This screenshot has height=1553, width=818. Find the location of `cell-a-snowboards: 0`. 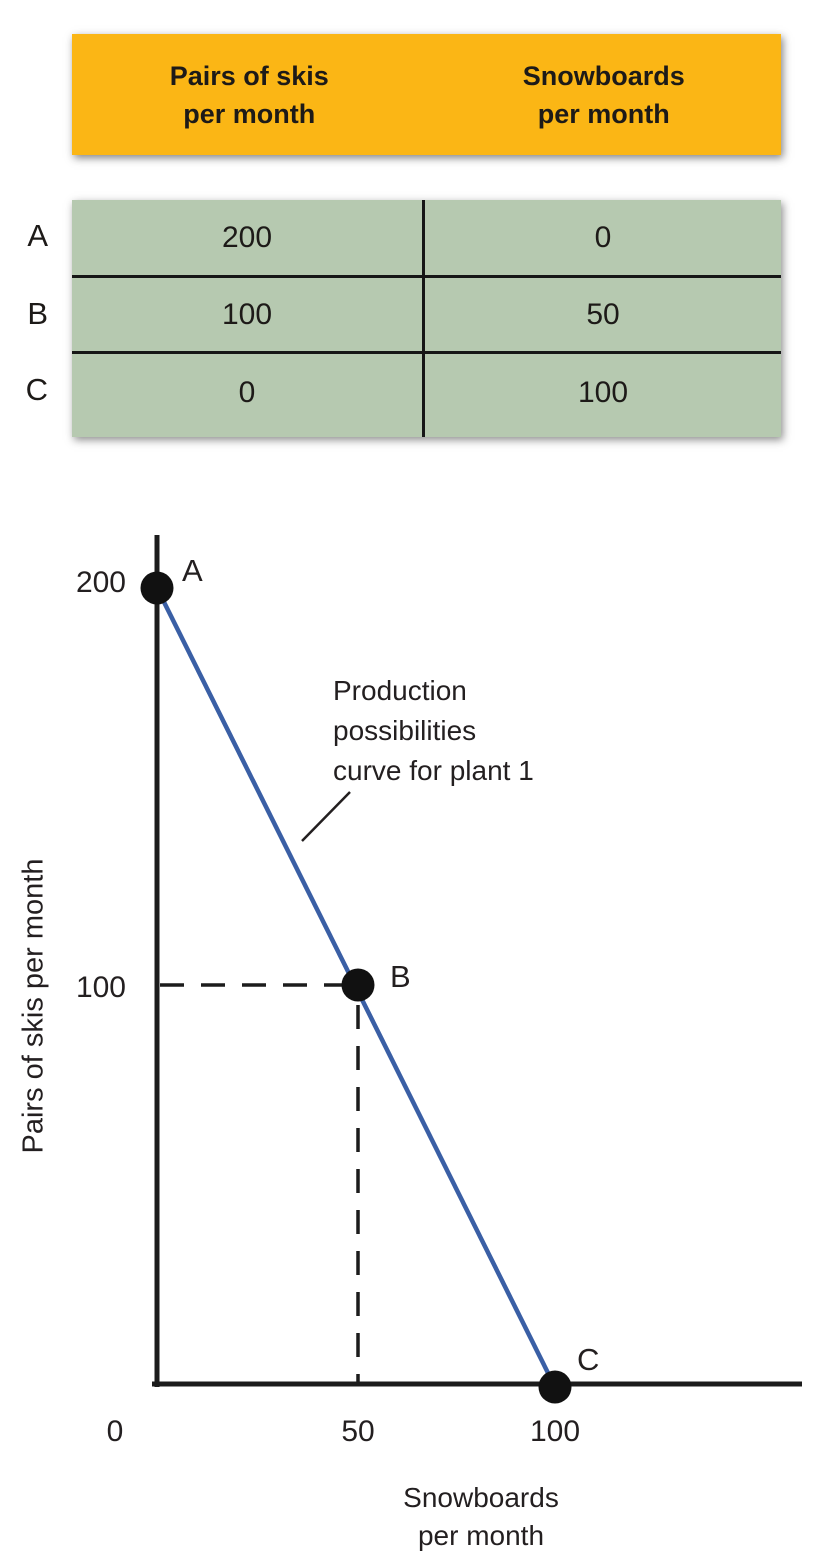

cell-a-snowboards: 0 is located at coordinates (603, 237).